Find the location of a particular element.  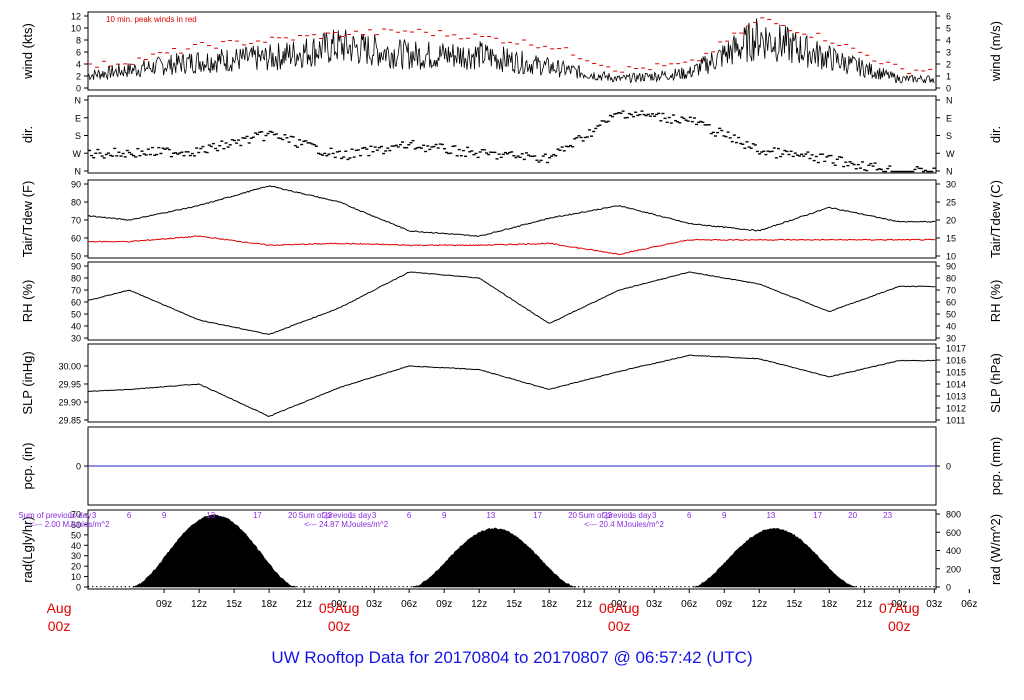

y-tick-label-left: 0 is located at coordinates (78, 588).